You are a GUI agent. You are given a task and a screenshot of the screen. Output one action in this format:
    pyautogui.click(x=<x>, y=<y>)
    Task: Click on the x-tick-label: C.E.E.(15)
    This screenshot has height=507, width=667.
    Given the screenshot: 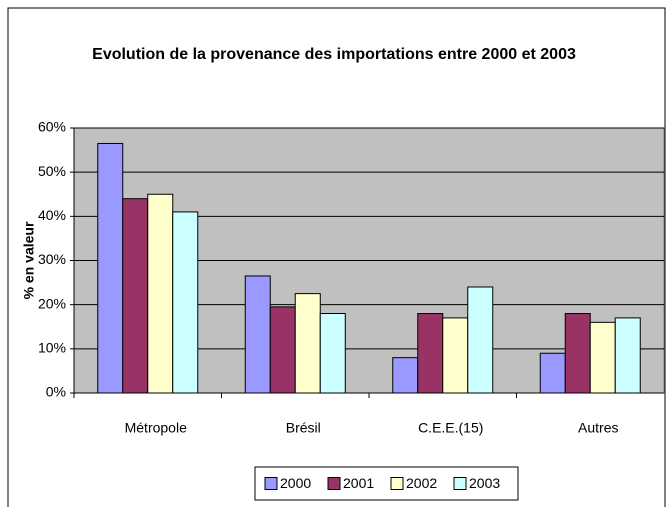 What is the action you would take?
    pyautogui.click(x=450, y=428)
    